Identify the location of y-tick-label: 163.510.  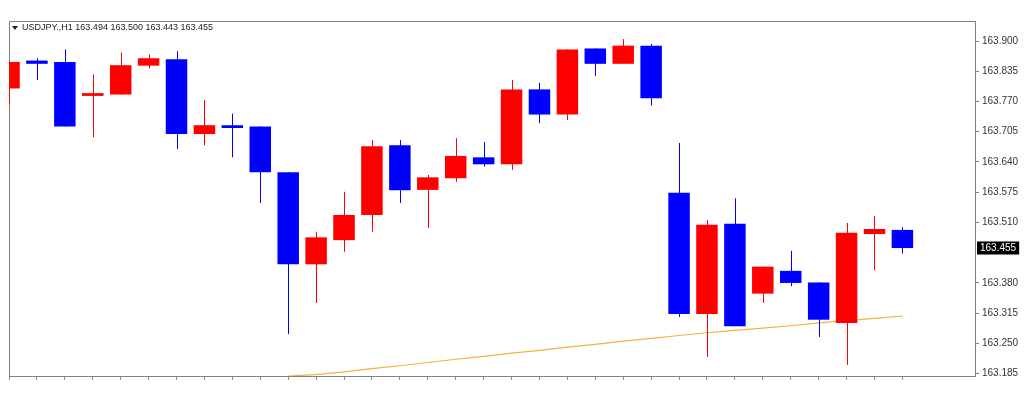
(1000, 222).